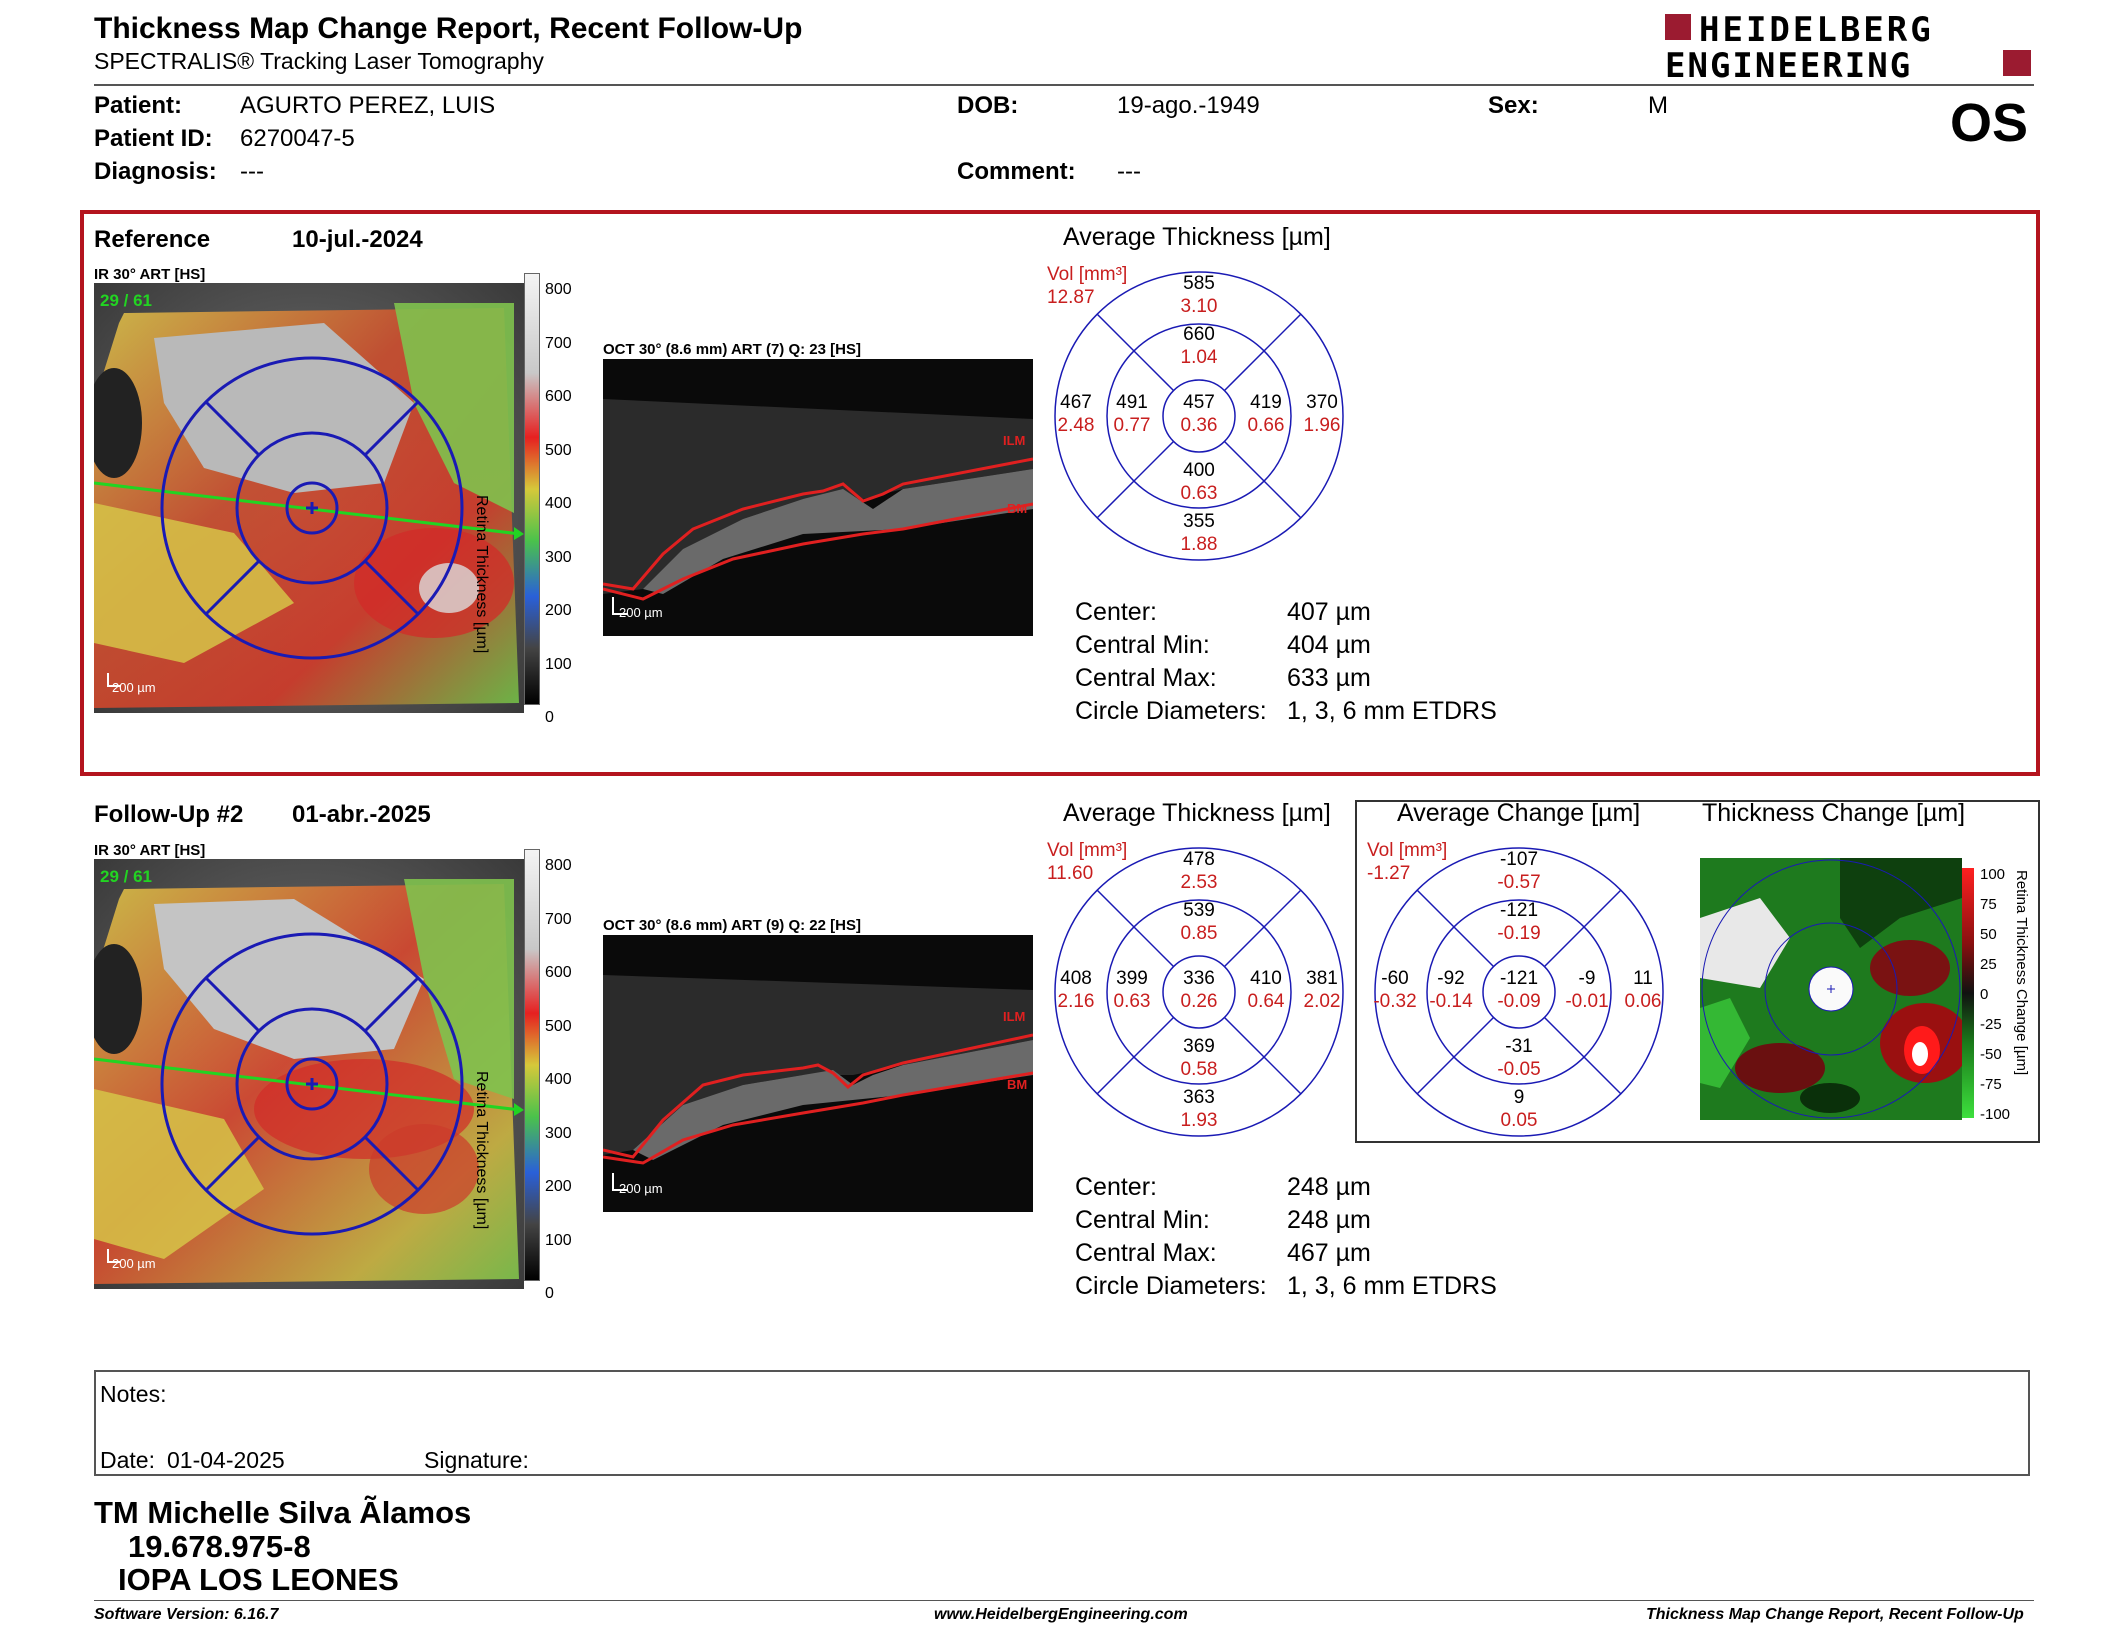  Describe the element at coordinates (558, 1133) in the screenshot. I see `scale-tick: 300` at that location.